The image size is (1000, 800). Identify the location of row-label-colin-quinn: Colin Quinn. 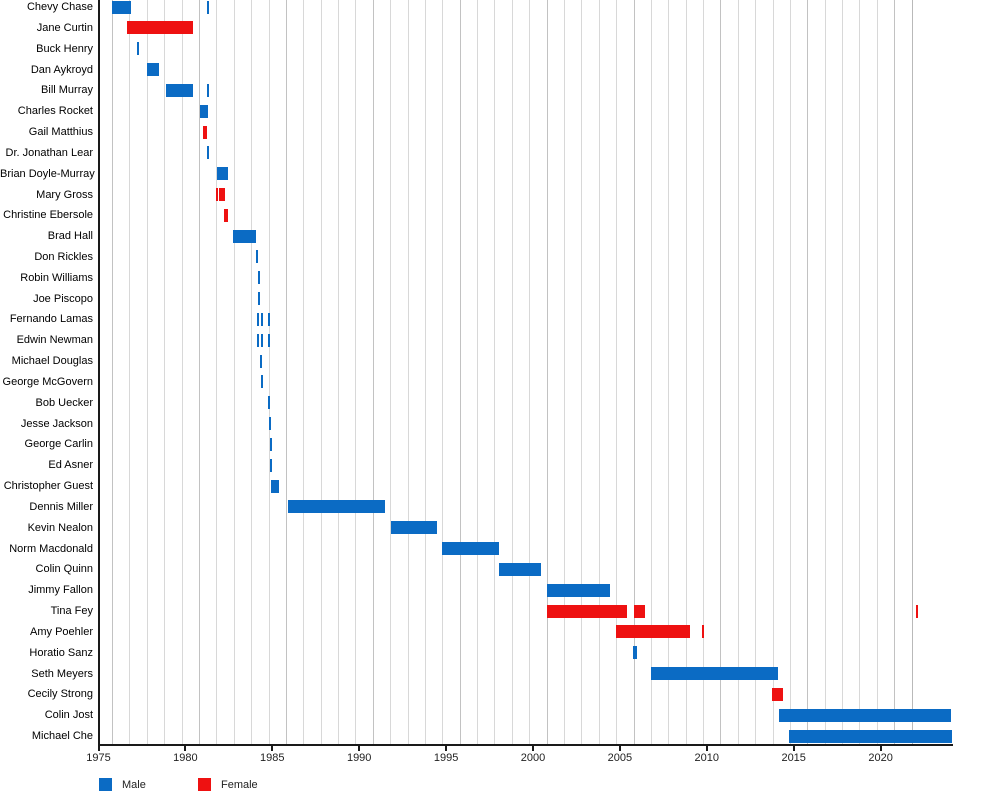
(64, 569).